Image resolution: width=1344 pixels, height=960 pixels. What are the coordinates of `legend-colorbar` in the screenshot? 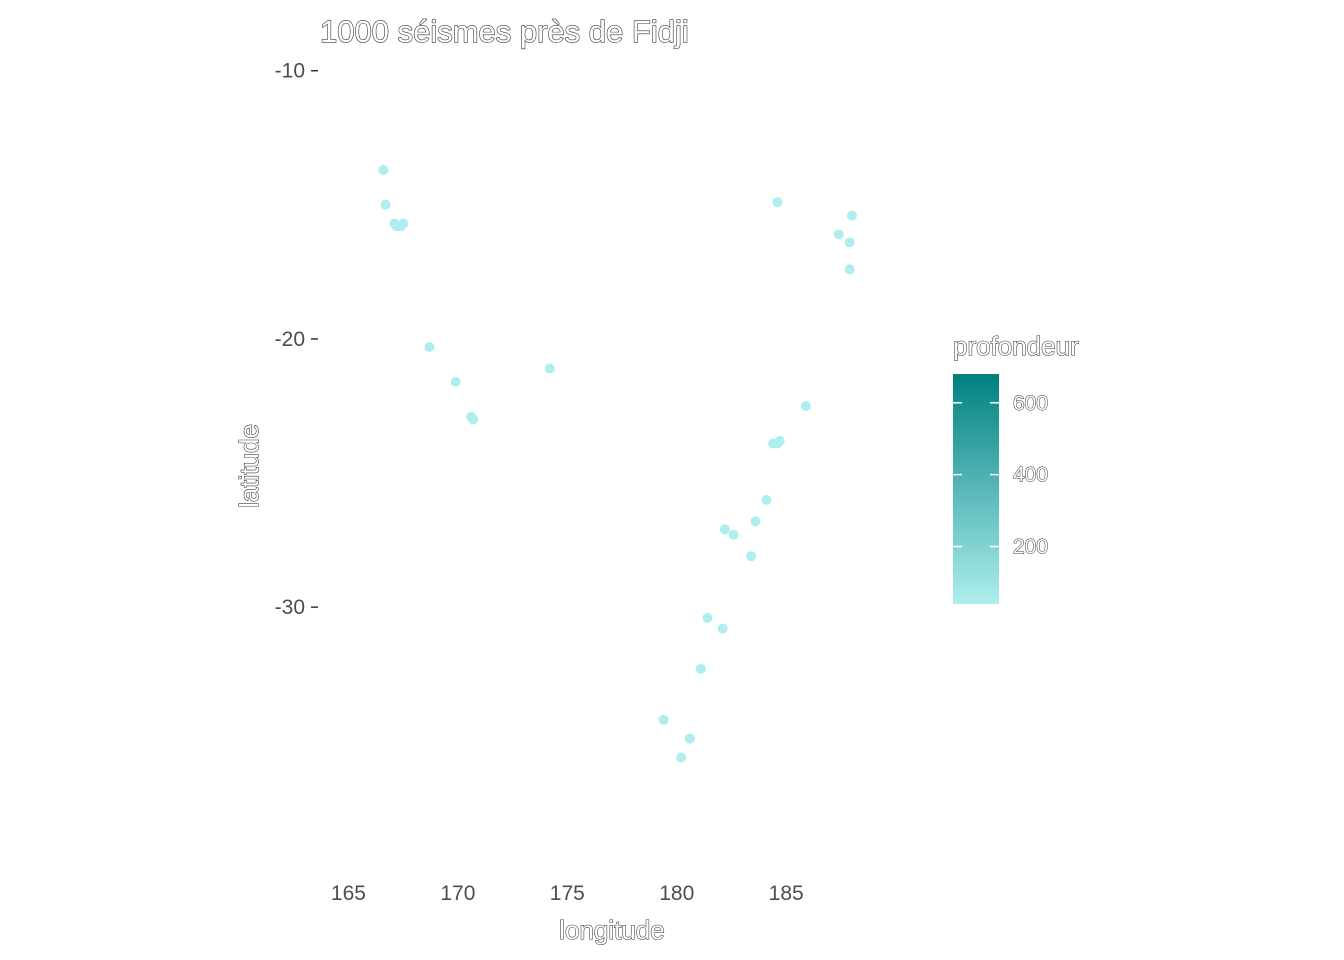 It's located at (976, 489).